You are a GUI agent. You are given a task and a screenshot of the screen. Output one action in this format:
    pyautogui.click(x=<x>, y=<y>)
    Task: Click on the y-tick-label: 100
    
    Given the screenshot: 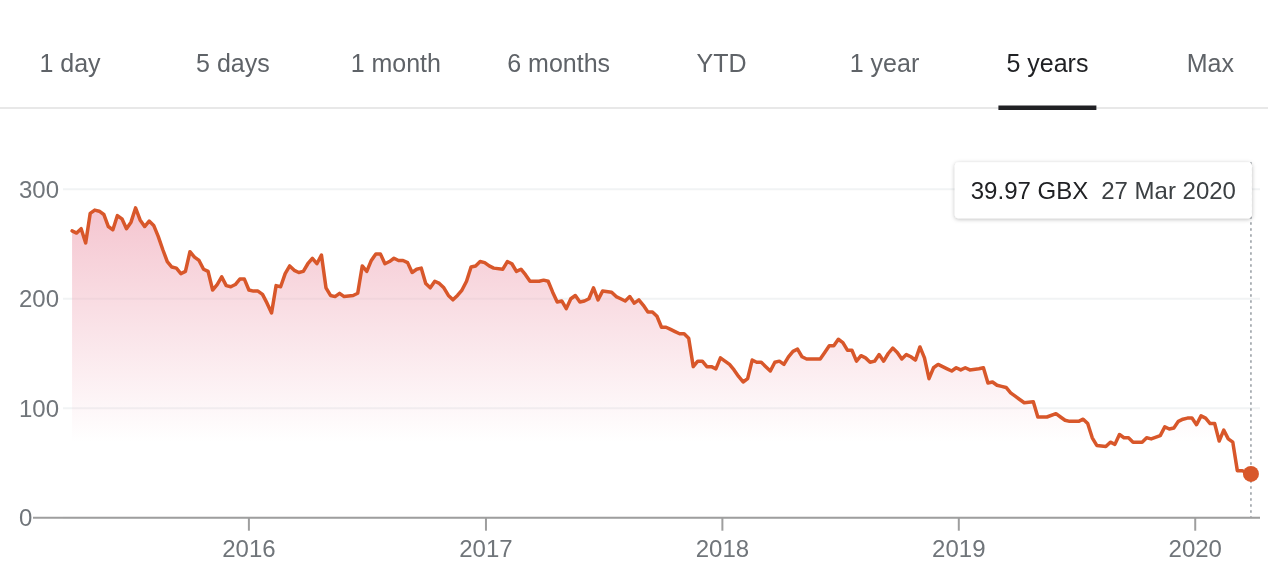 What is the action you would take?
    pyautogui.click(x=39, y=408)
    